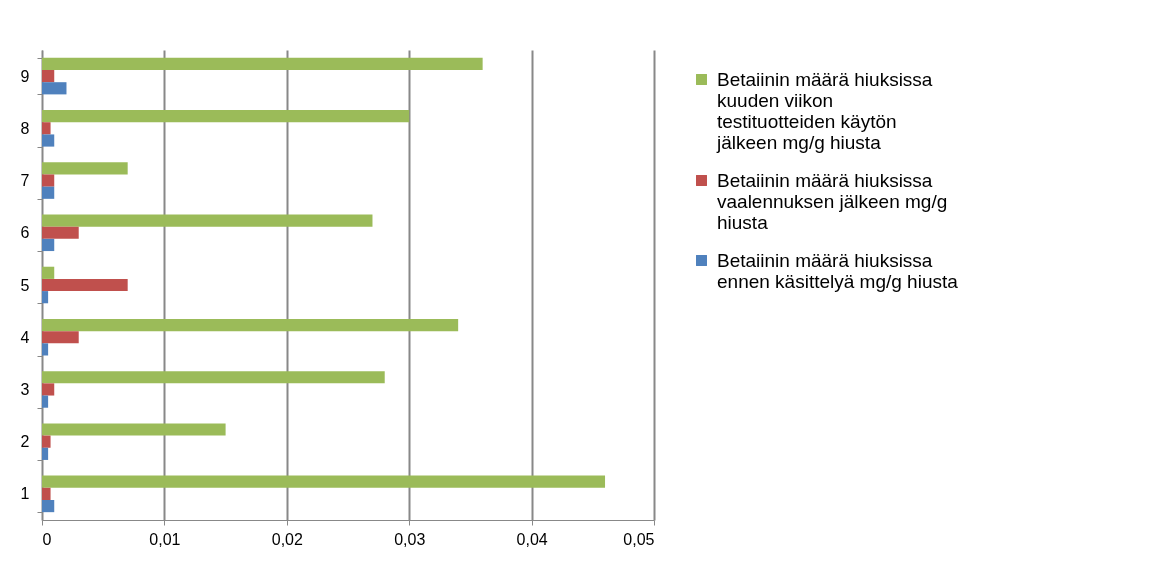 This screenshot has height=580, width=1154. What do you see at coordinates (25, 76) in the screenshot?
I see `y-tick-label: 9` at bounding box center [25, 76].